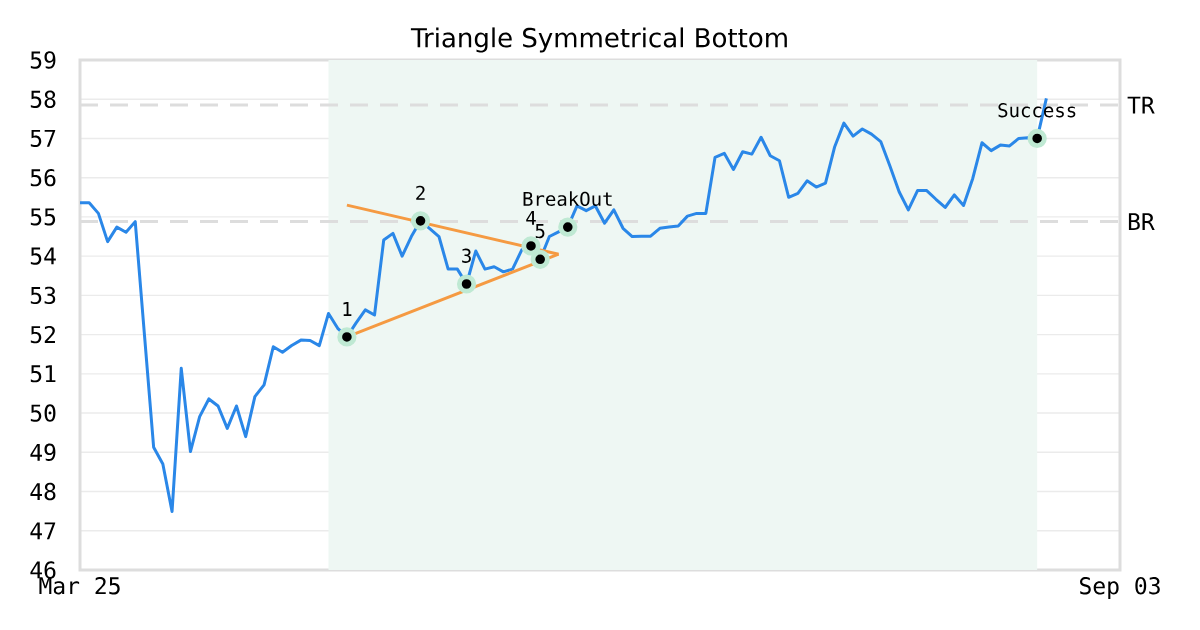  What do you see at coordinates (1141, 221) in the screenshot?
I see `ref-line-label: BR` at bounding box center [1141, 221].